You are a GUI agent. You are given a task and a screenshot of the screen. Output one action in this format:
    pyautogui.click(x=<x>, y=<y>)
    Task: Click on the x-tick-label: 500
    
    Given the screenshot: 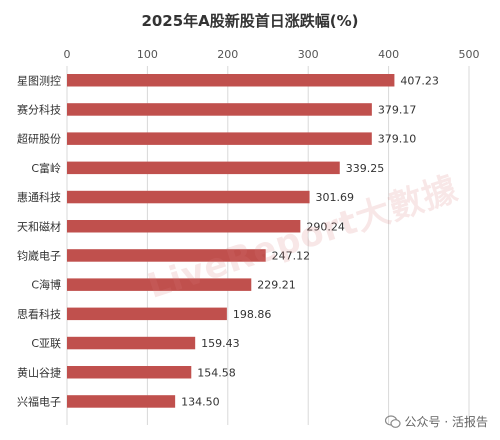 What is the action you would take?
    pyautogui.click(x=469, y=54)
    